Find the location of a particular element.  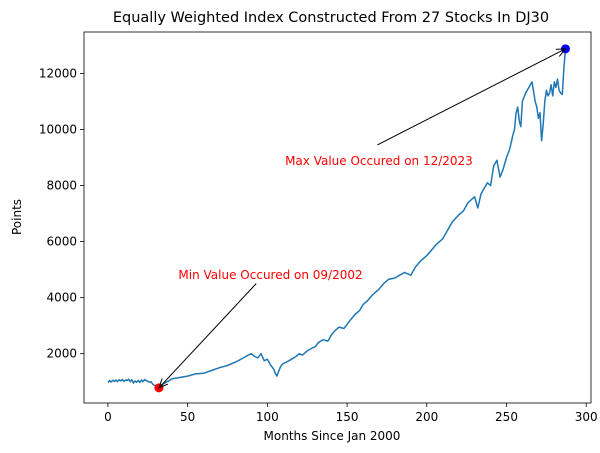

y-axis-label: Points is located at coordinates (17, 217).